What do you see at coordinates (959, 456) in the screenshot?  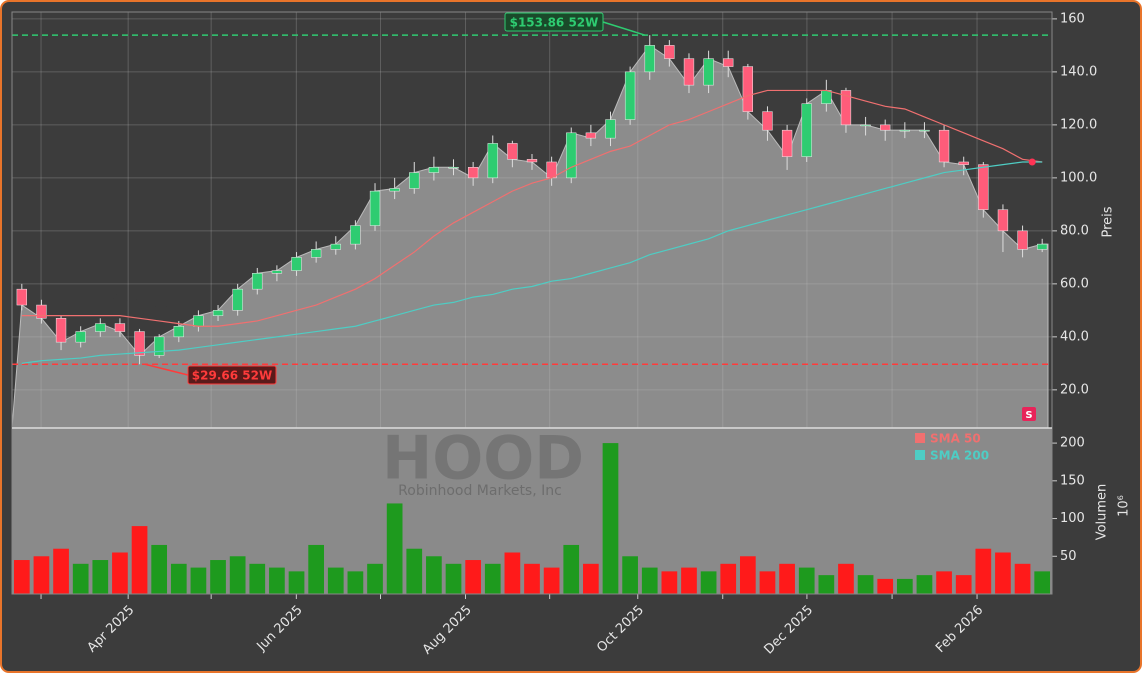 I see `legend-label: SMA 200` at bounding box center [959, 456].